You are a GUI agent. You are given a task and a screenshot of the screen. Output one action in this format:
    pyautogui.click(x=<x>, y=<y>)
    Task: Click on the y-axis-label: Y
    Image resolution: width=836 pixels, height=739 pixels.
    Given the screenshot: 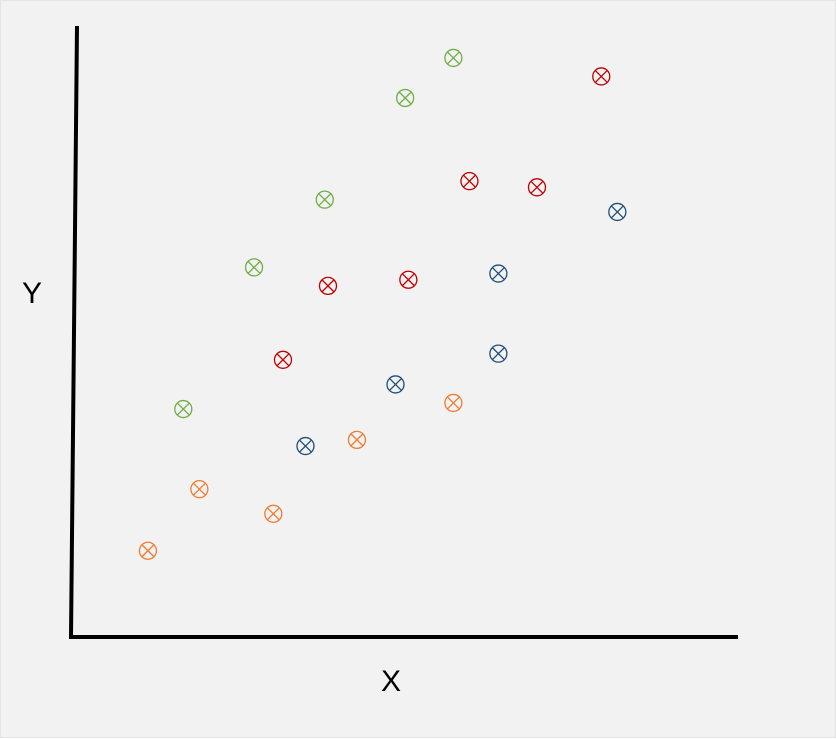 What is the action you would take?
    pyautogui.click(x=32, y=293)
    